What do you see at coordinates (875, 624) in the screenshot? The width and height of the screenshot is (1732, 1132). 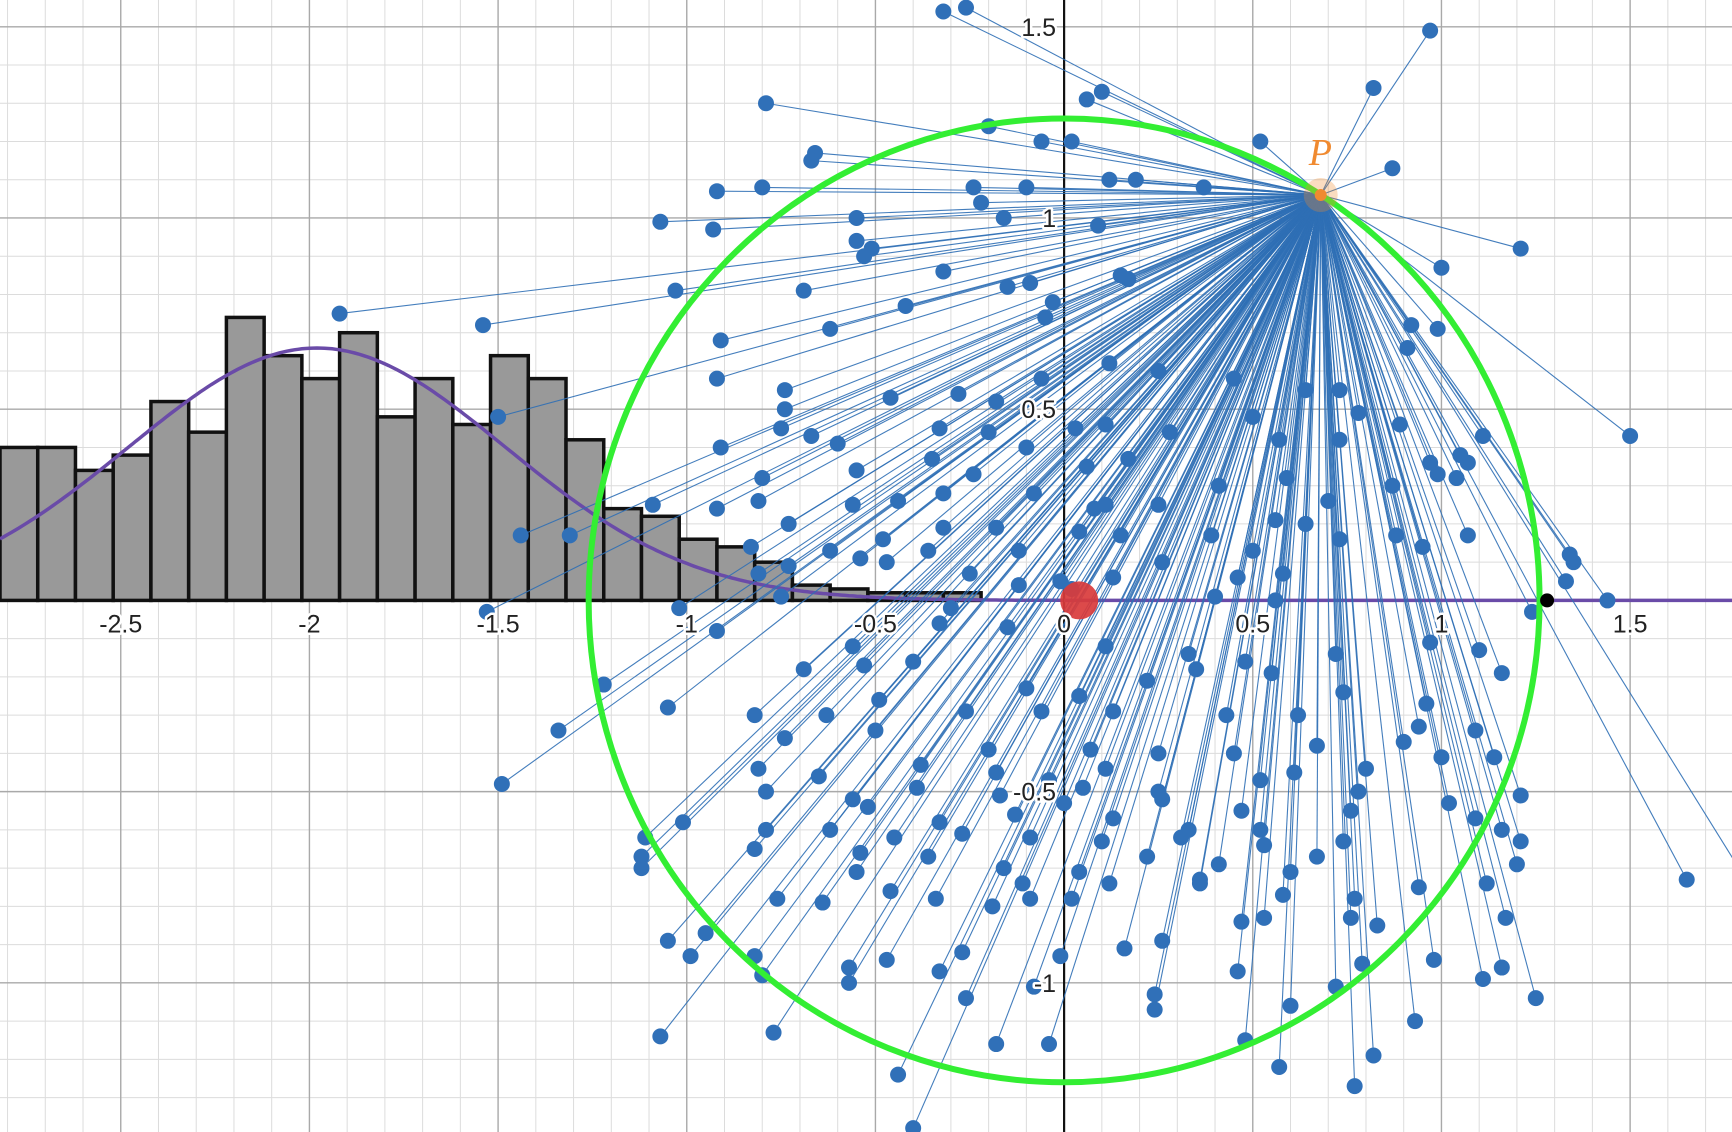 I see `x-tick-label: -0.5` at bounding box center [875, 624].